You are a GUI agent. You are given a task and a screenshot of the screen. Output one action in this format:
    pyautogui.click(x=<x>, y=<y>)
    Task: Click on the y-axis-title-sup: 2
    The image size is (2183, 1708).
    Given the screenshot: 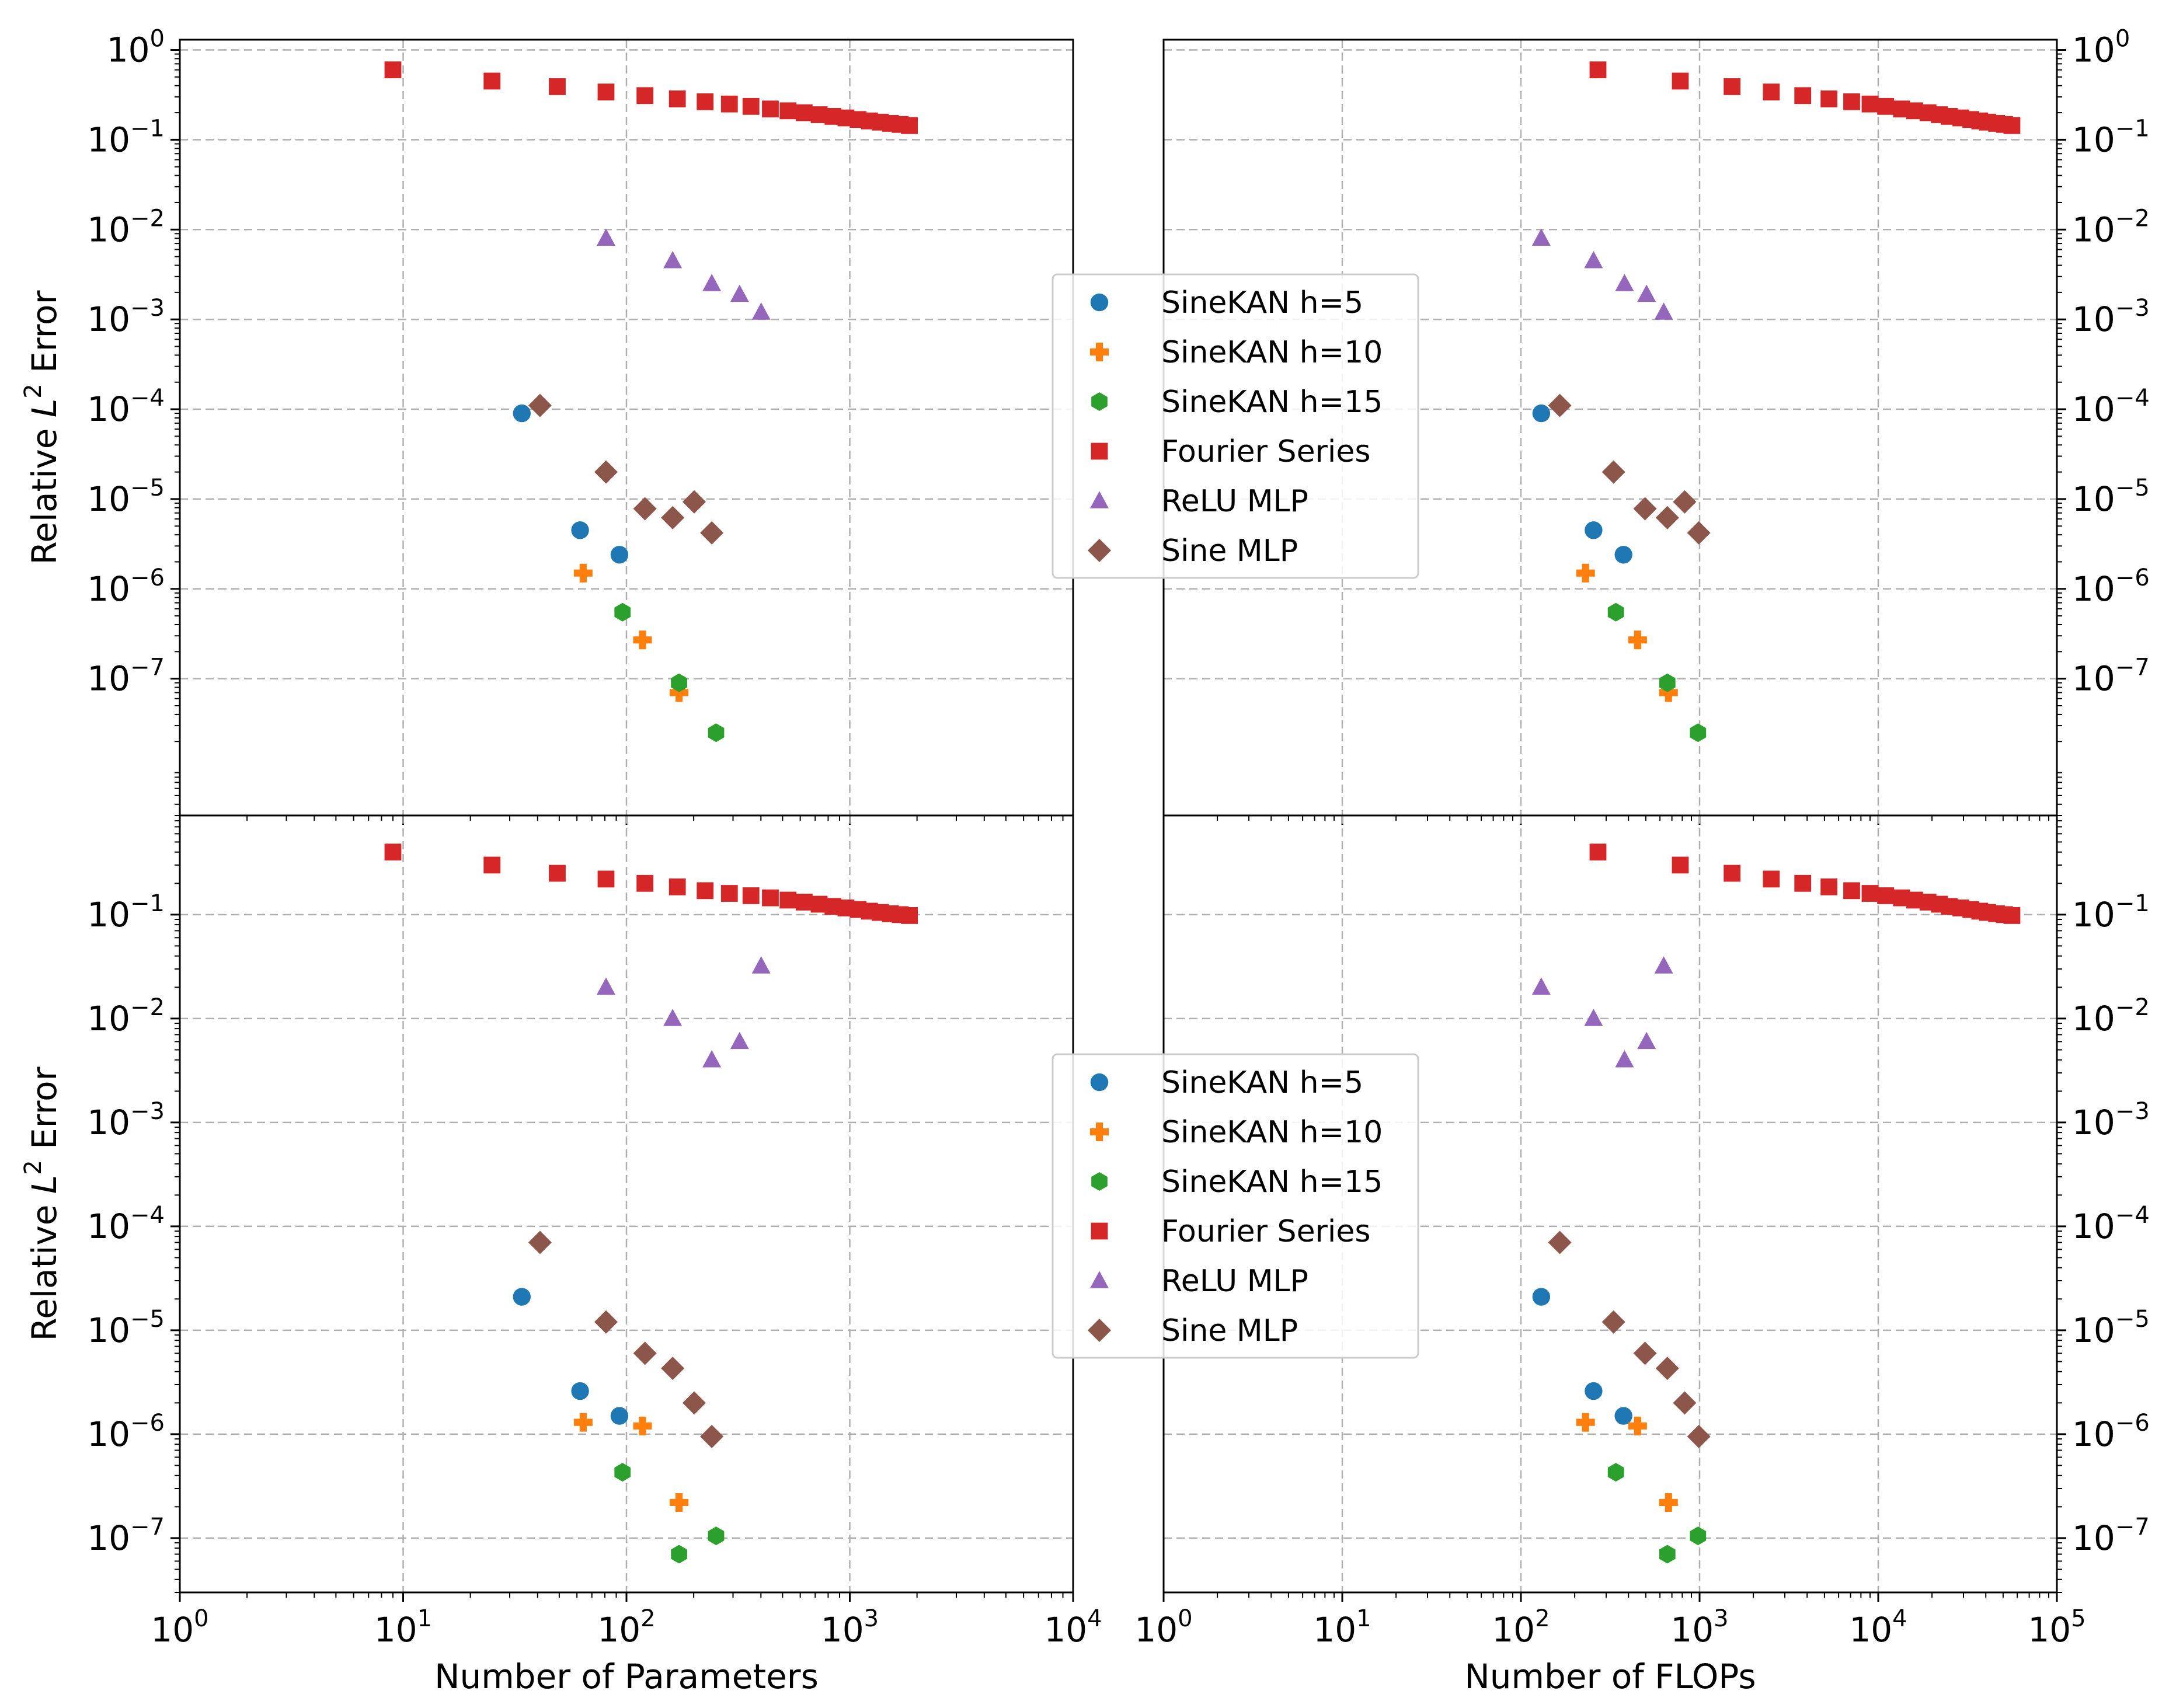 What is the action you would take?
    pyautogui.click(x=33, y=1167)
    